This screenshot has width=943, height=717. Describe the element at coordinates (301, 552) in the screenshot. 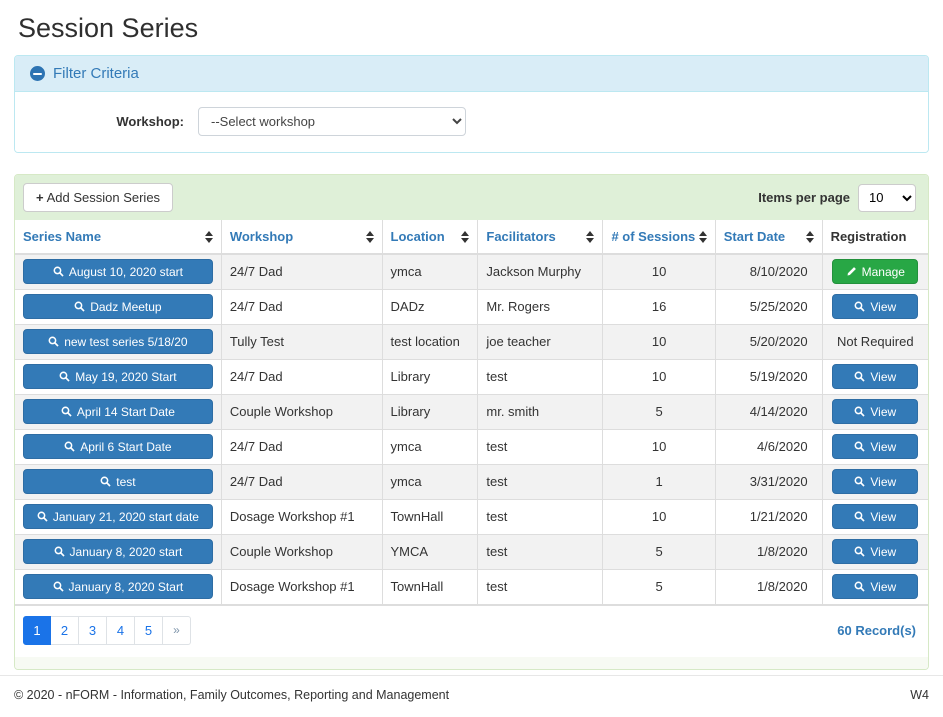

I see `workshop-cell: Couple Workshop` at that location.